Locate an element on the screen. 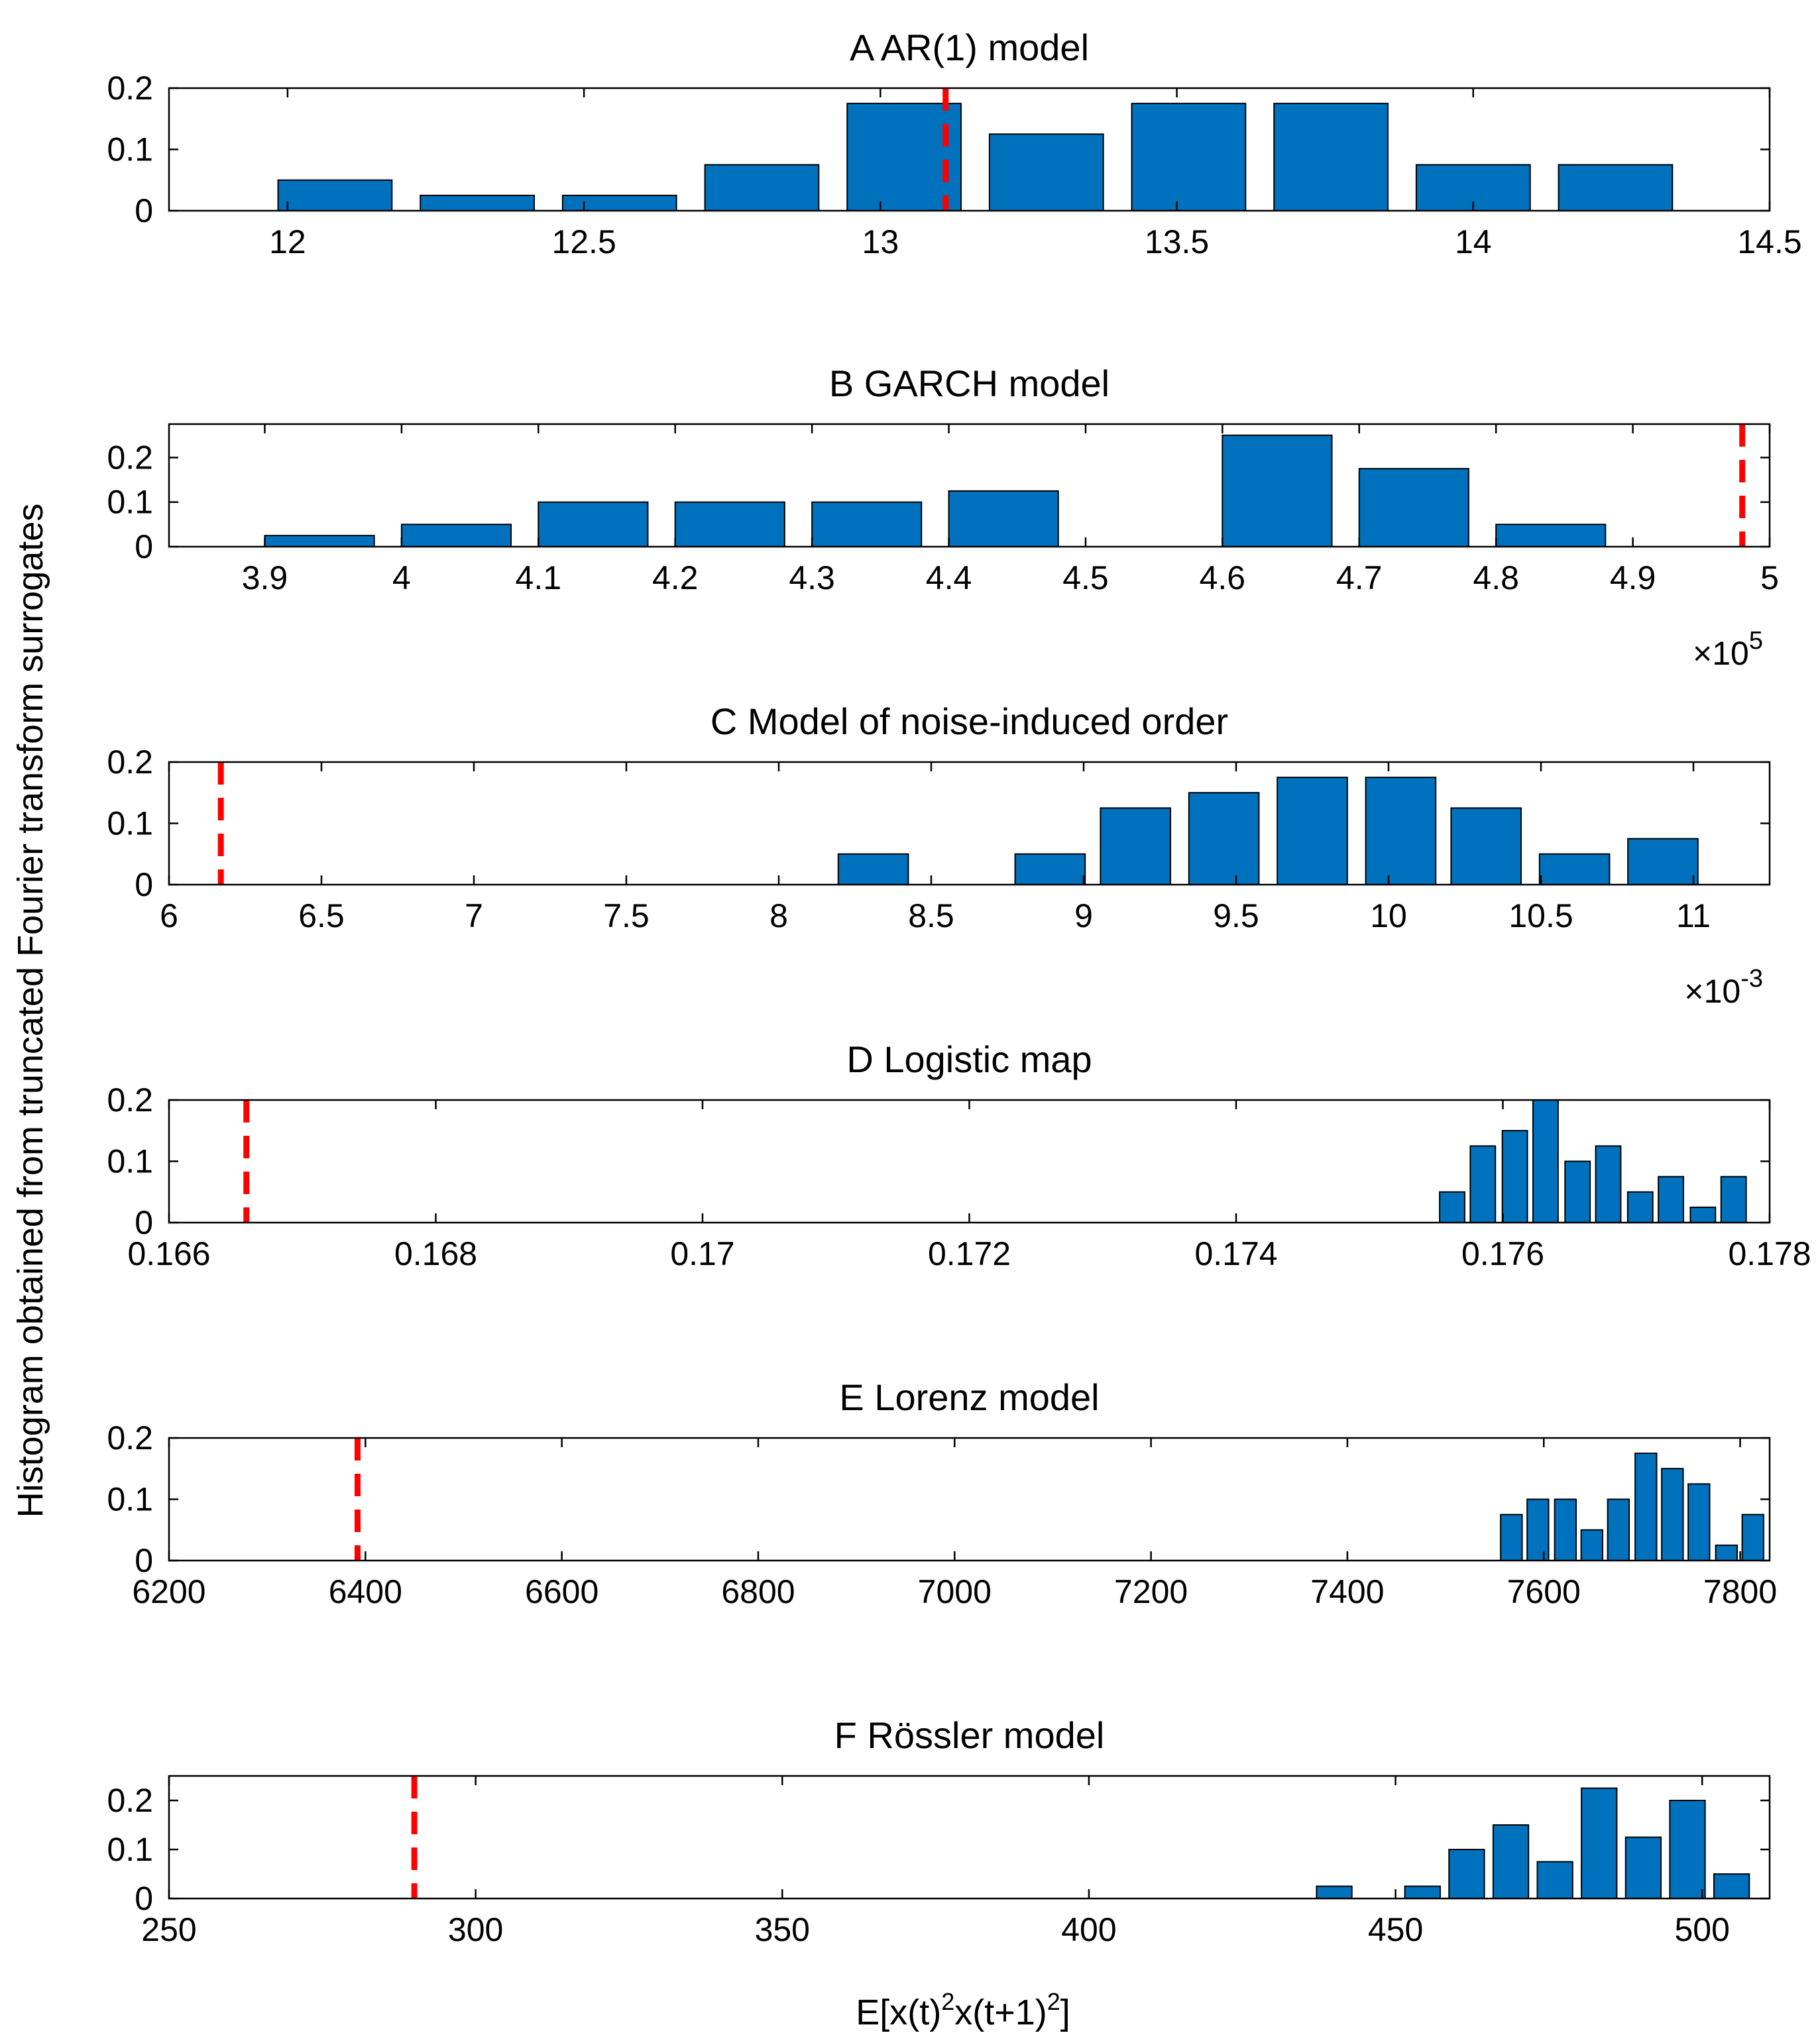 Image resolution: width=1820 pixels, height=2039 pixels. x-tick-label: 350 is located at coordinates (782, 1929).